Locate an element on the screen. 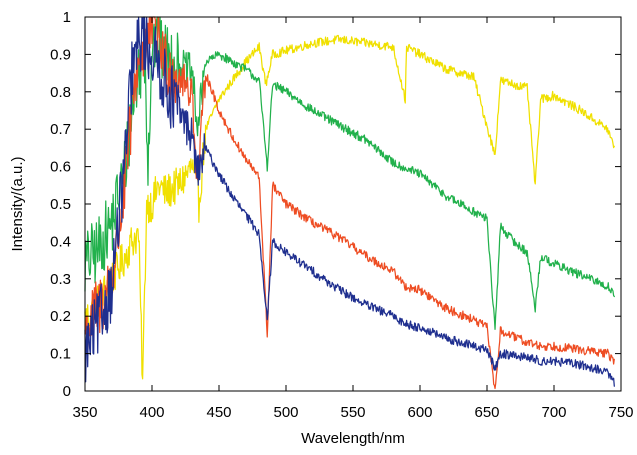  y-tick-label: 0.8 is located at coordinates (60, 92).